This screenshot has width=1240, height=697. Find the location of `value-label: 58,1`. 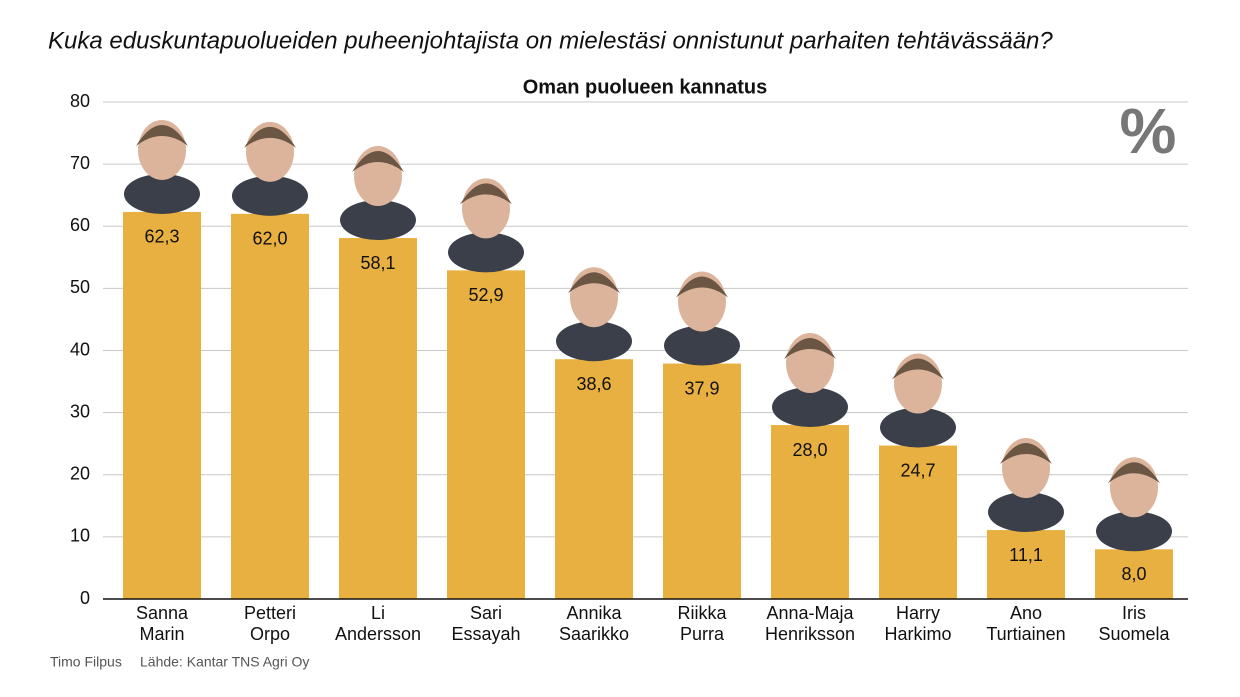

value-label: 58,1 is located at coordinates (377, 263).